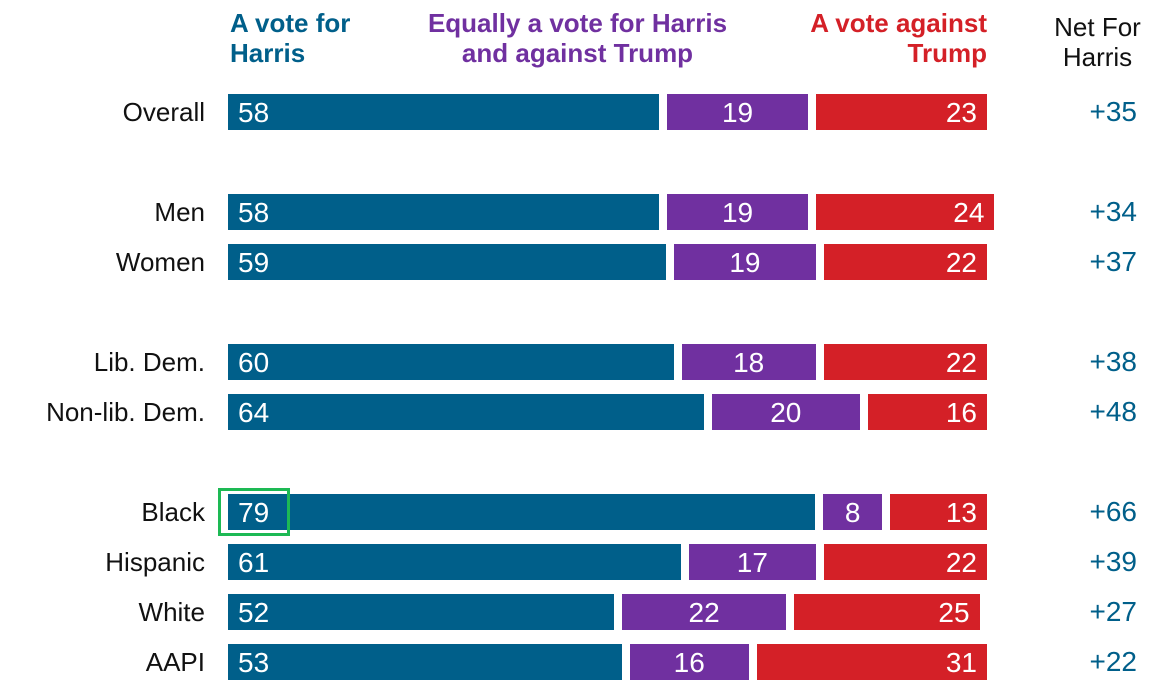 The height and width of the screenshot is (682, 1163). What do you see at coordinates (455, 562) in the screenshot?
I see `bar-segment: 61` at bounding box center [455, 562].